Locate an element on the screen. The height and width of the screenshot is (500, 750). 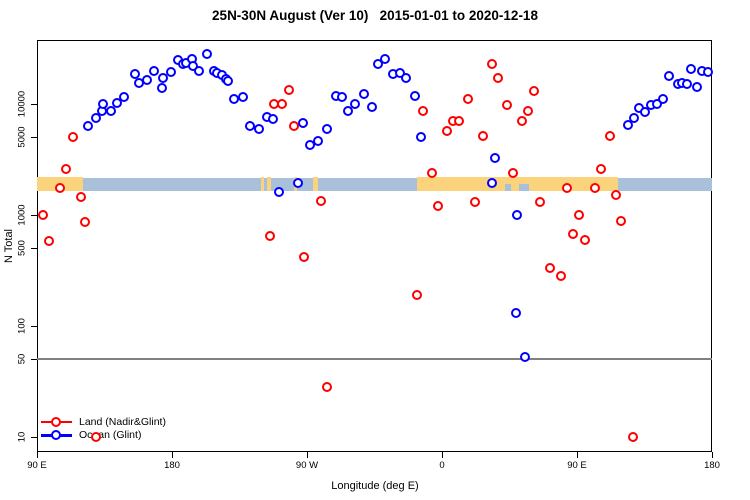
legend-item-land: Land (Nadir&Glint) is located at coordinates (103, 422).